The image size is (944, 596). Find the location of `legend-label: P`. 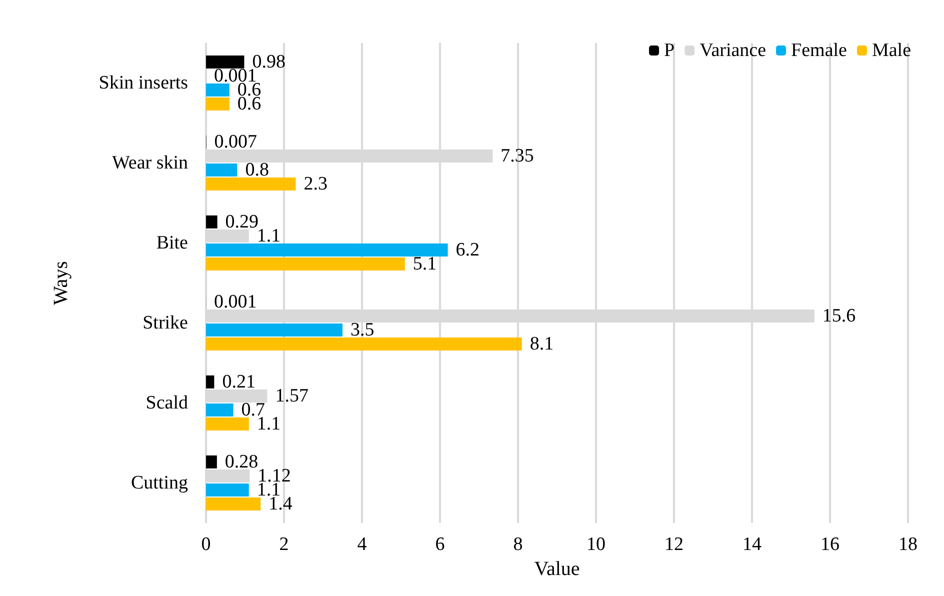

legend-label: P is located at coordinates (669, 50).